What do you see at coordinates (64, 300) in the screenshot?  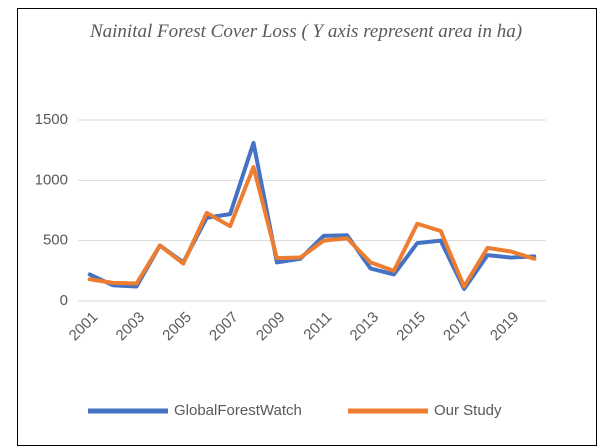 I see `y-tick-label: 0` at bounding box center [64, 300].